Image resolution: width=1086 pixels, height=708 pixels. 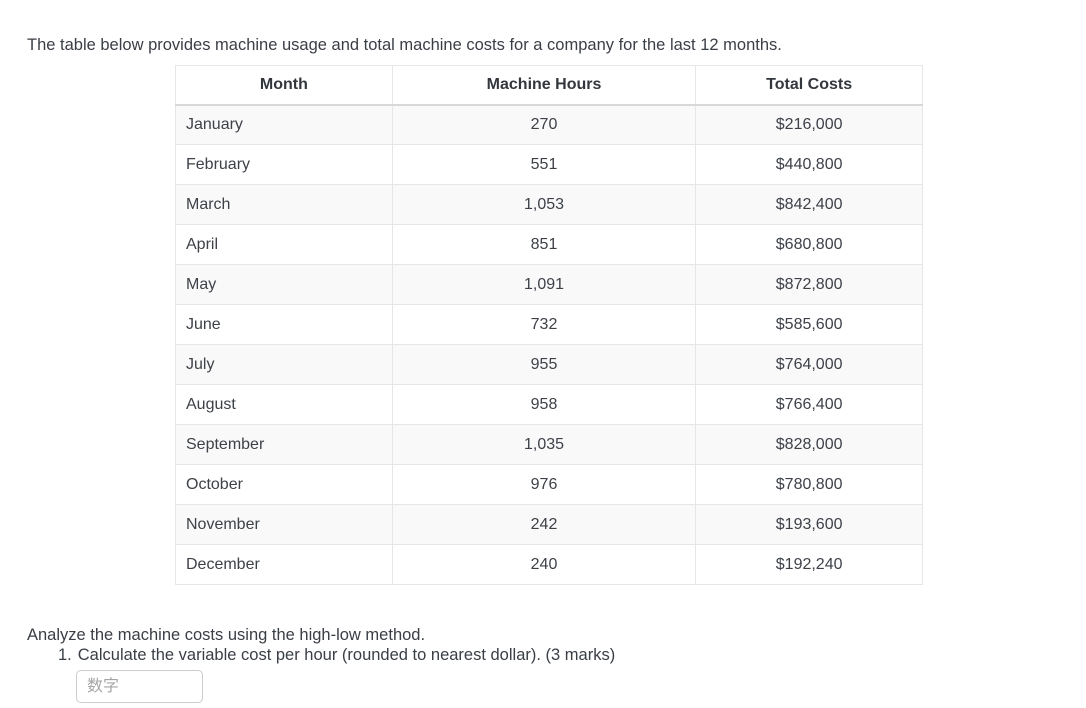 What do you see at coordinates (544, 284) in the screenshot?
I see `cell-hours: 1,091` at bounding box center [544, 284].